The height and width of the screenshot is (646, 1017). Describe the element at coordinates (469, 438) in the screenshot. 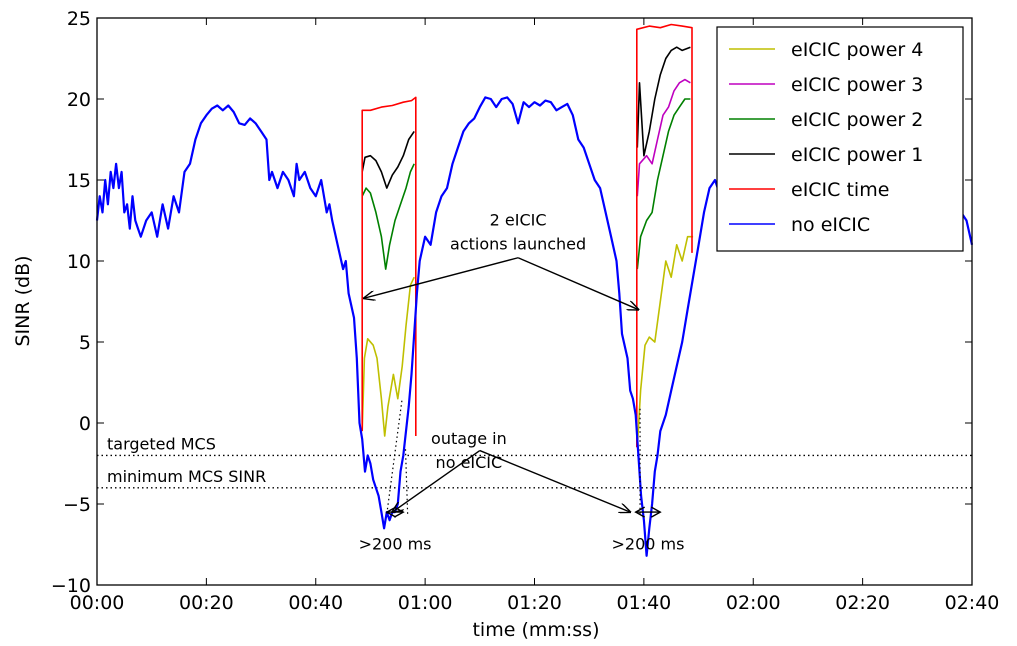

I see `annotation-1-line-0: outage in` at that location.